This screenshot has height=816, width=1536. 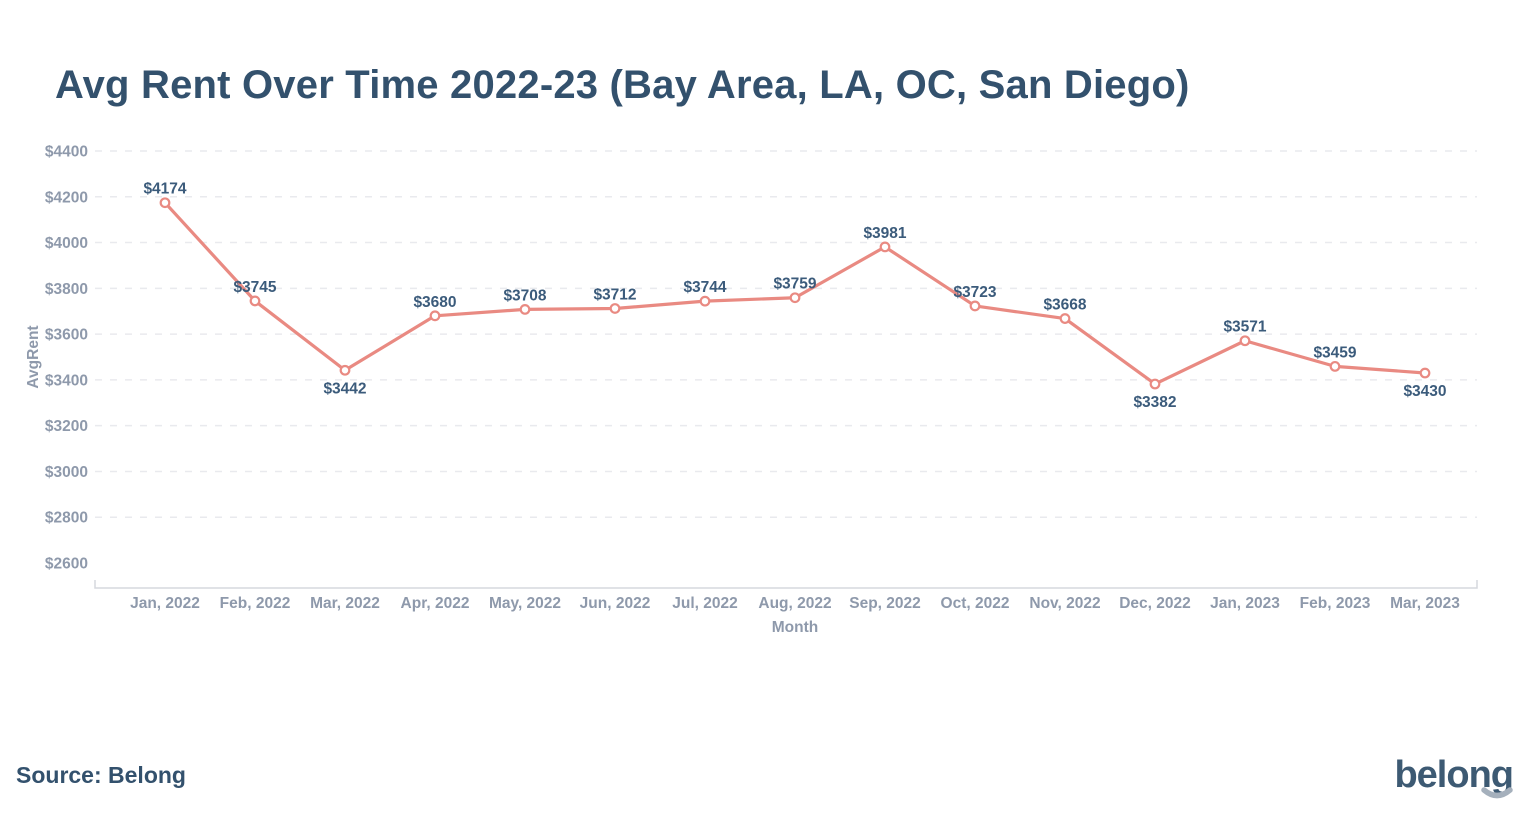 I want to click on data-point-label: $3708, so click(x=524, y=295).